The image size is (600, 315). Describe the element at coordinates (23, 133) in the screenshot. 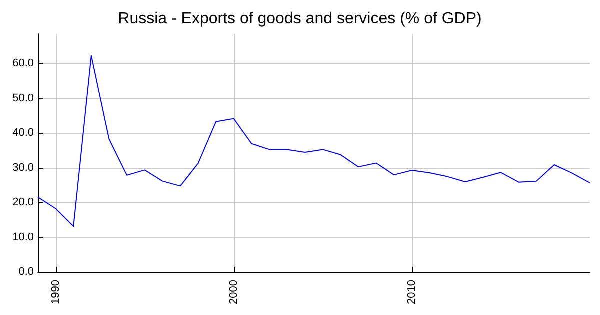

I see `y-tick-label: 40.0` at that location.